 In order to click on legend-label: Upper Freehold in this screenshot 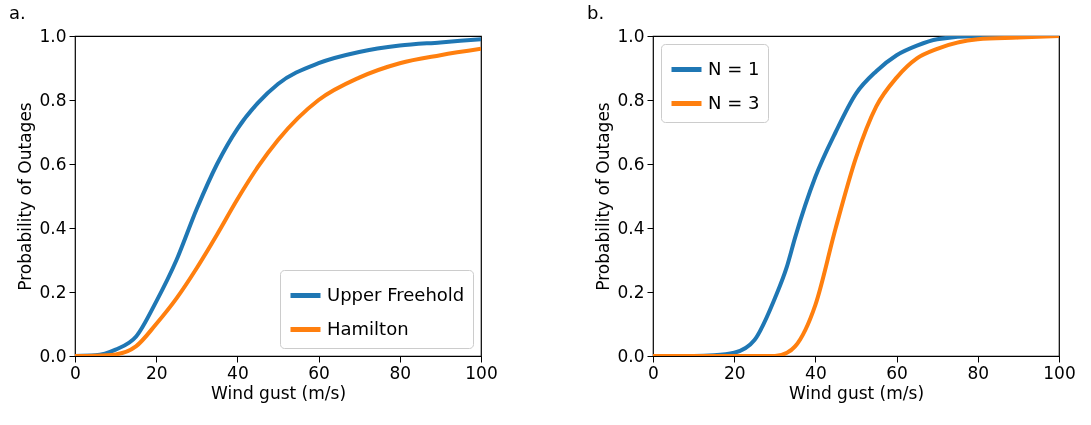, I will do `click(396, 294)`.